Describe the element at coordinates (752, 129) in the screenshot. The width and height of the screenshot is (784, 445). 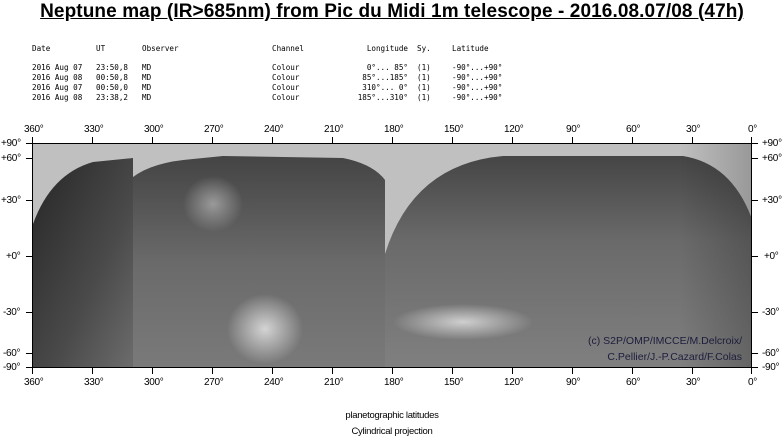
I see `lon-label-top: 0°` at that location.